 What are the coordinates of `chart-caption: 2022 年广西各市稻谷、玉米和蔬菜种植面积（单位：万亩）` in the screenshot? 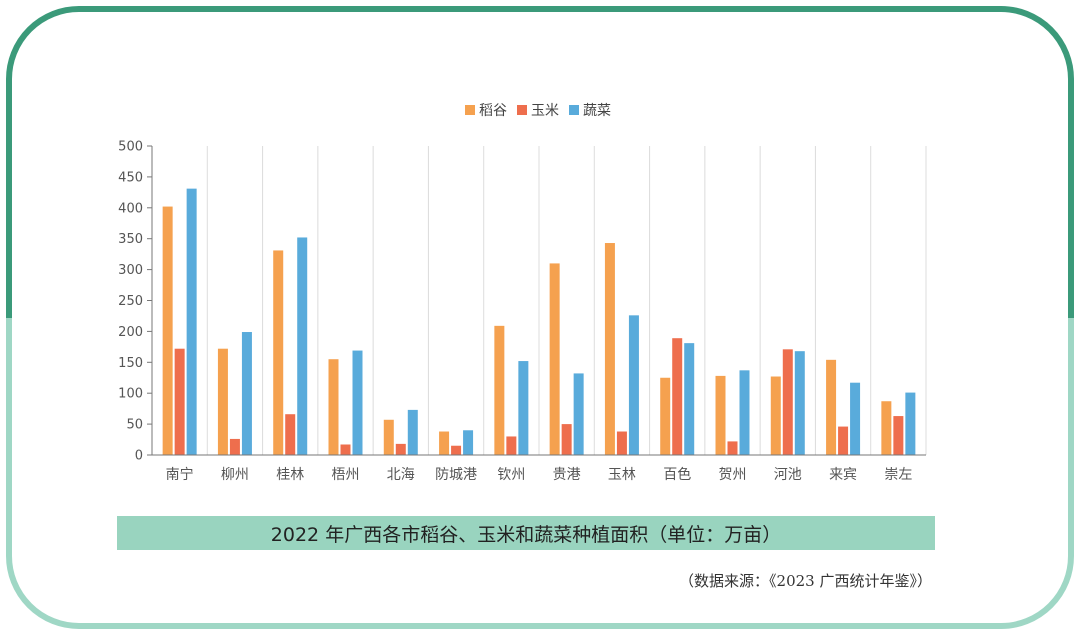 It's located at (526, 533).